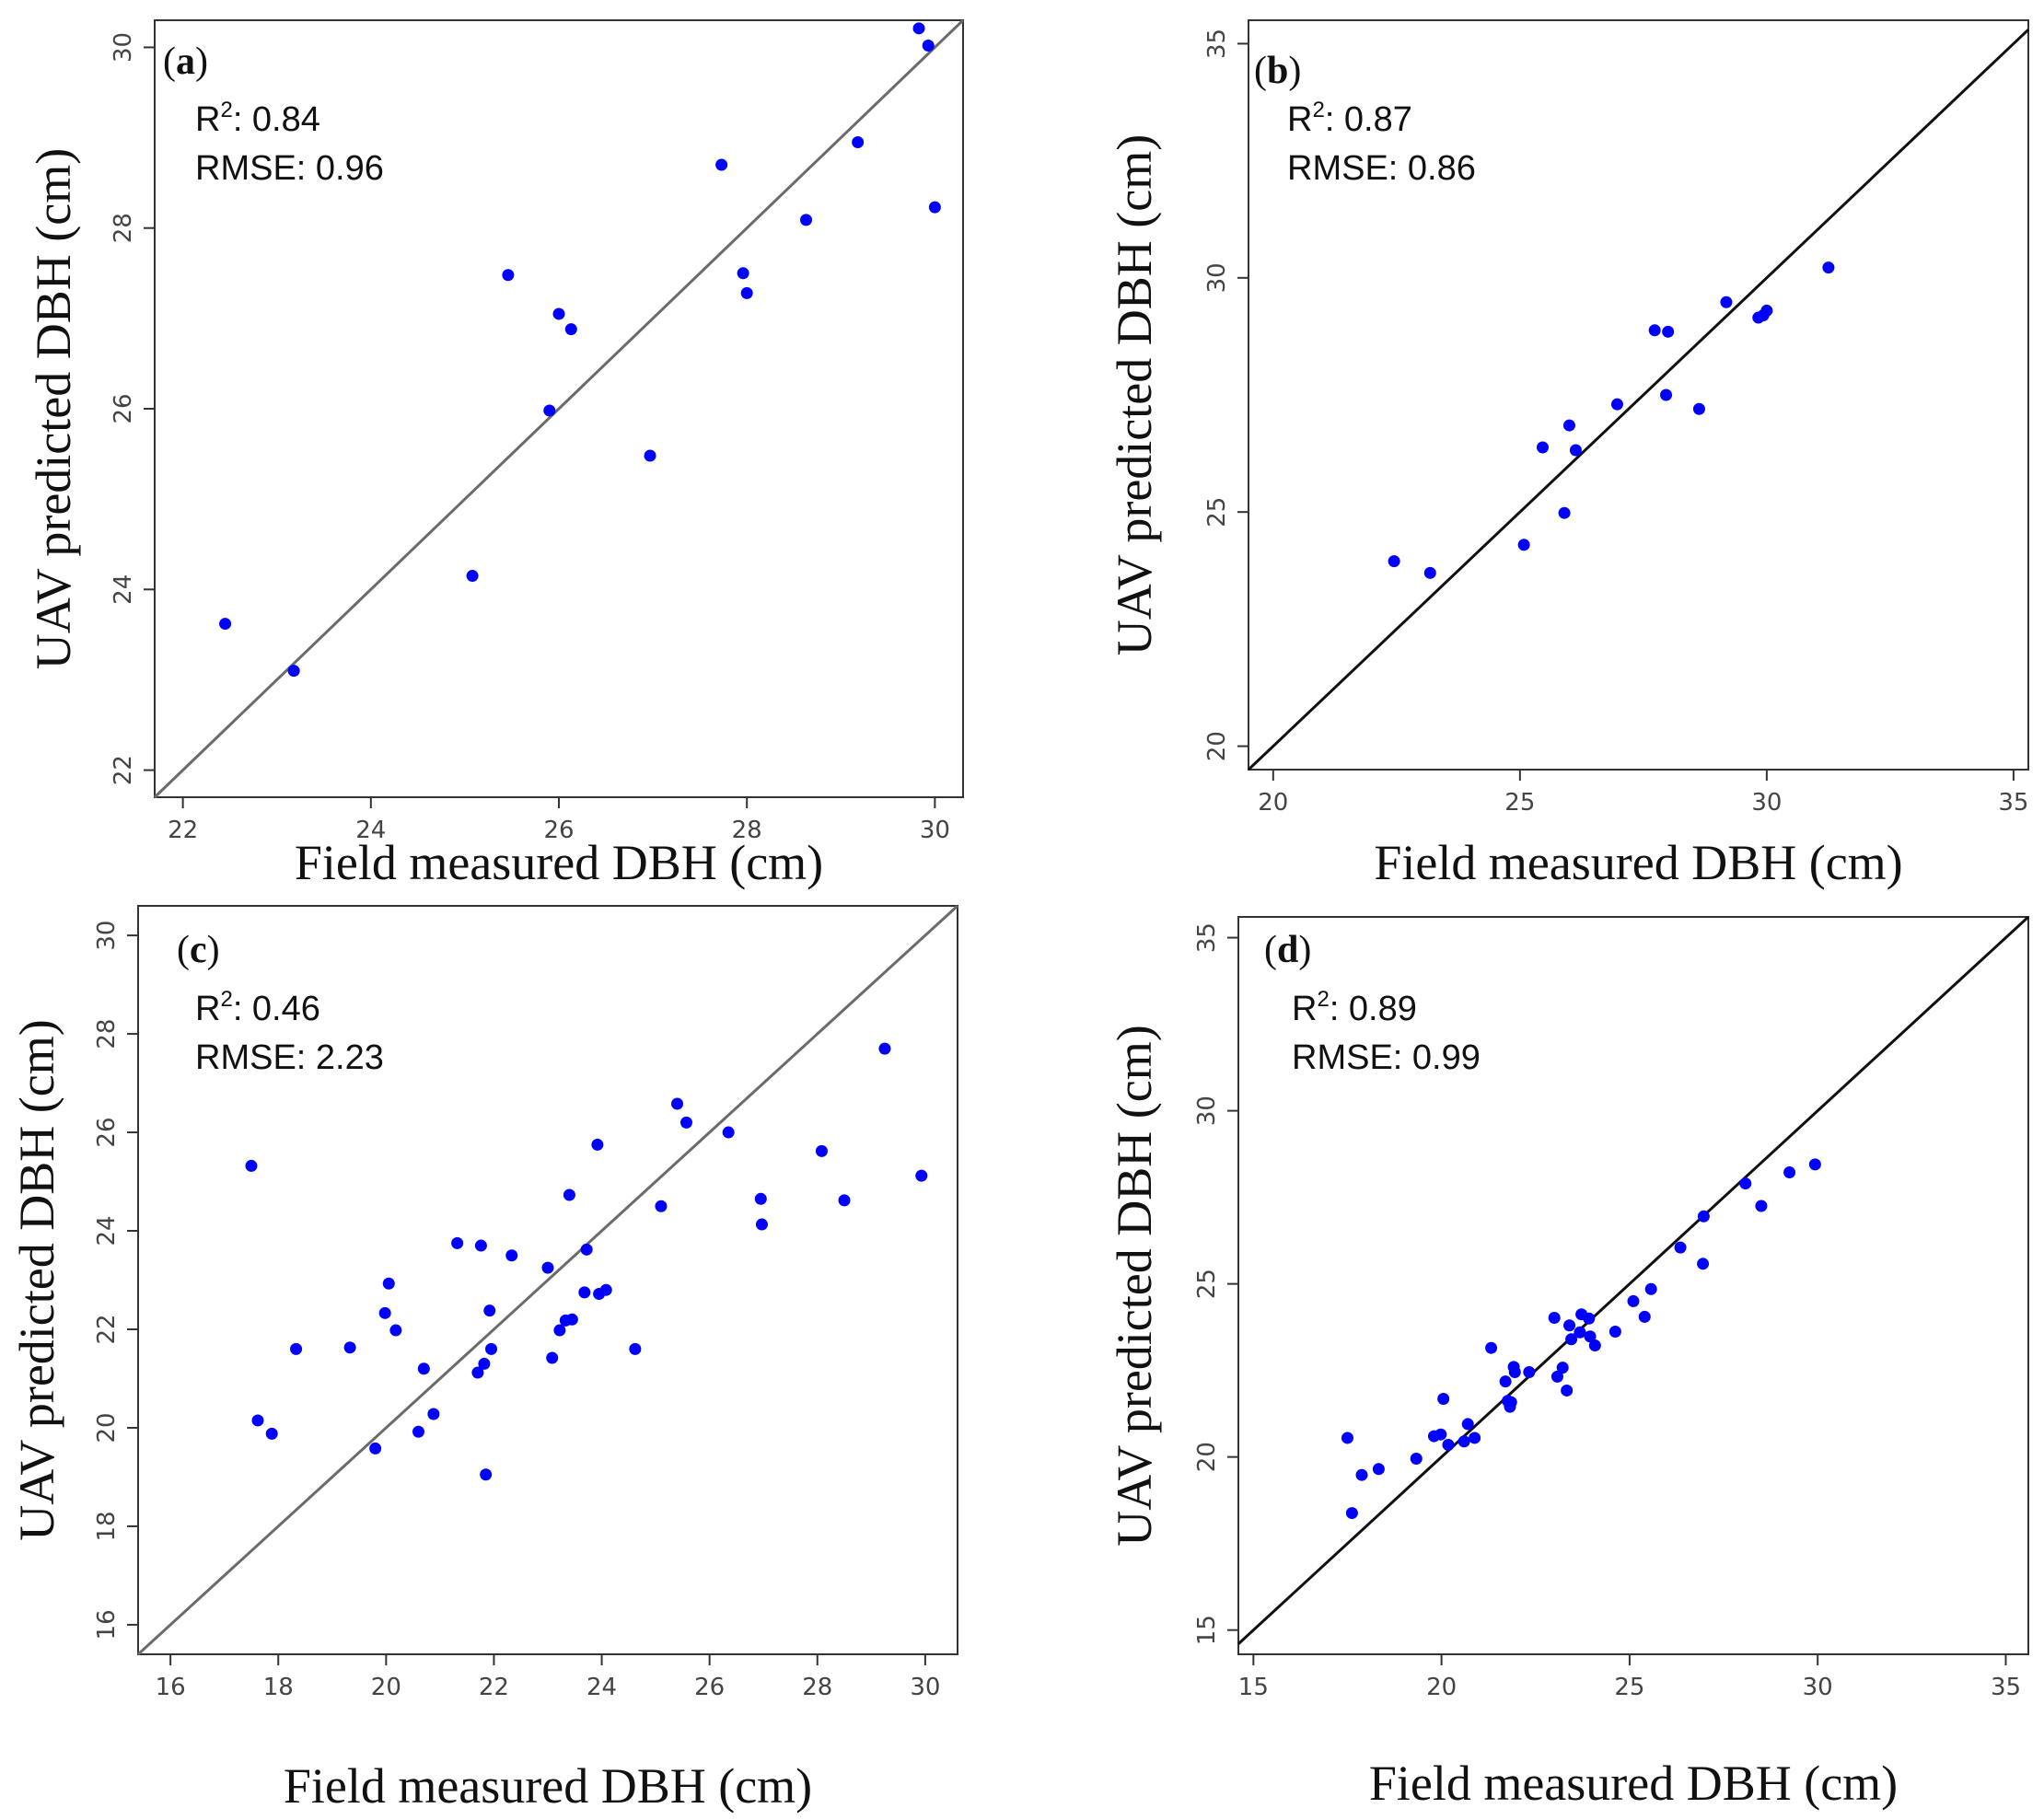  What do you see at coordinates (107, 1329) in the screenshot?
I see `y-tick-label: 22` at bounding box center [107, 1329].